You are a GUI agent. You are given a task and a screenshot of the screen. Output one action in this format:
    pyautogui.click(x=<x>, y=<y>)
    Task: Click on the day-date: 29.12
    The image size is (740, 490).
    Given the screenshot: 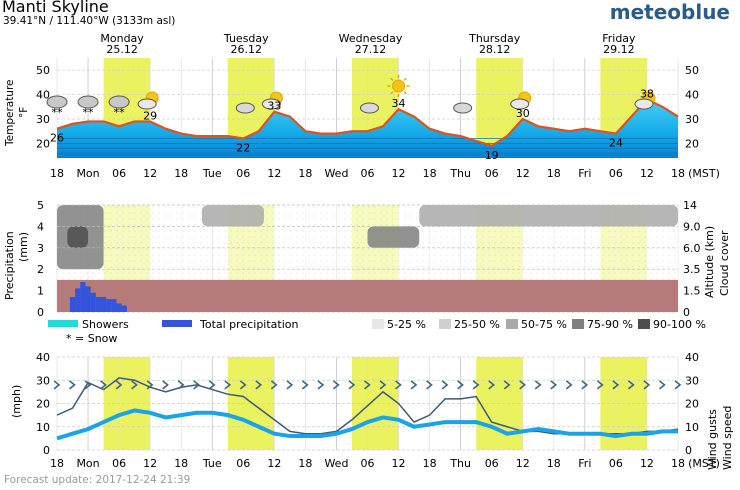 What is the action you would take?
    pyautogui.click(x=619, y=49)
    